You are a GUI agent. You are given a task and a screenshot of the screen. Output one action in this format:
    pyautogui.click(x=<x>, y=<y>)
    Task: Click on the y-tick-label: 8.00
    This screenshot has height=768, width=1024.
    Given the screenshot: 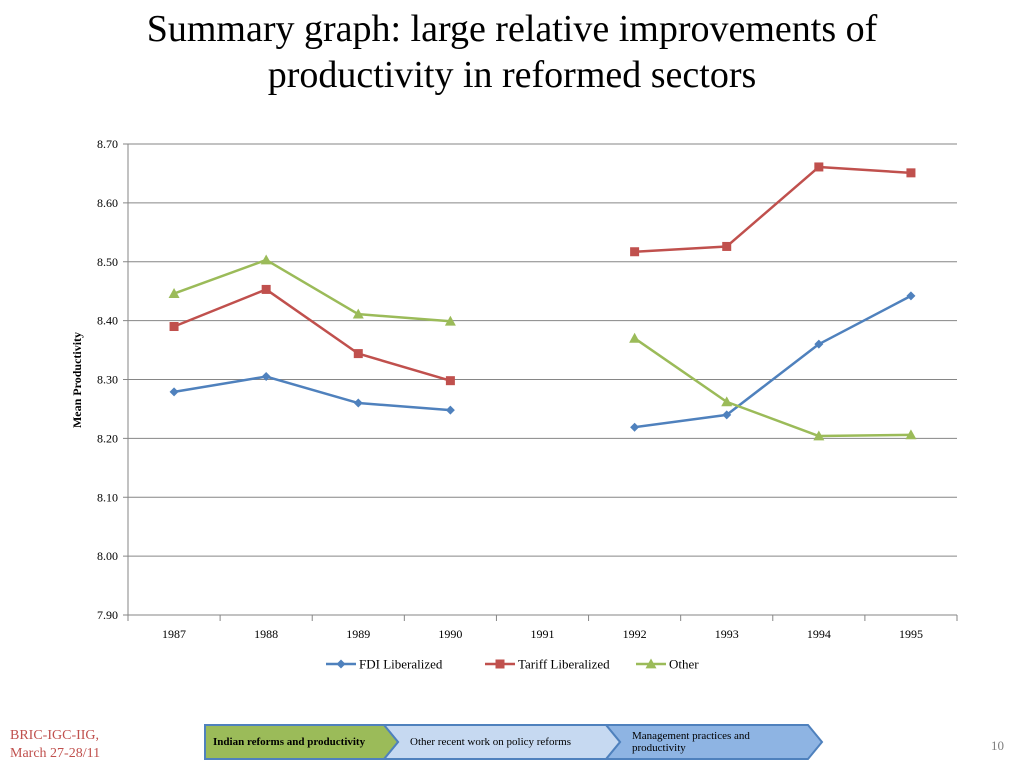 What is the action you would take?
    pyautogui.click(x=107, y=556)
    